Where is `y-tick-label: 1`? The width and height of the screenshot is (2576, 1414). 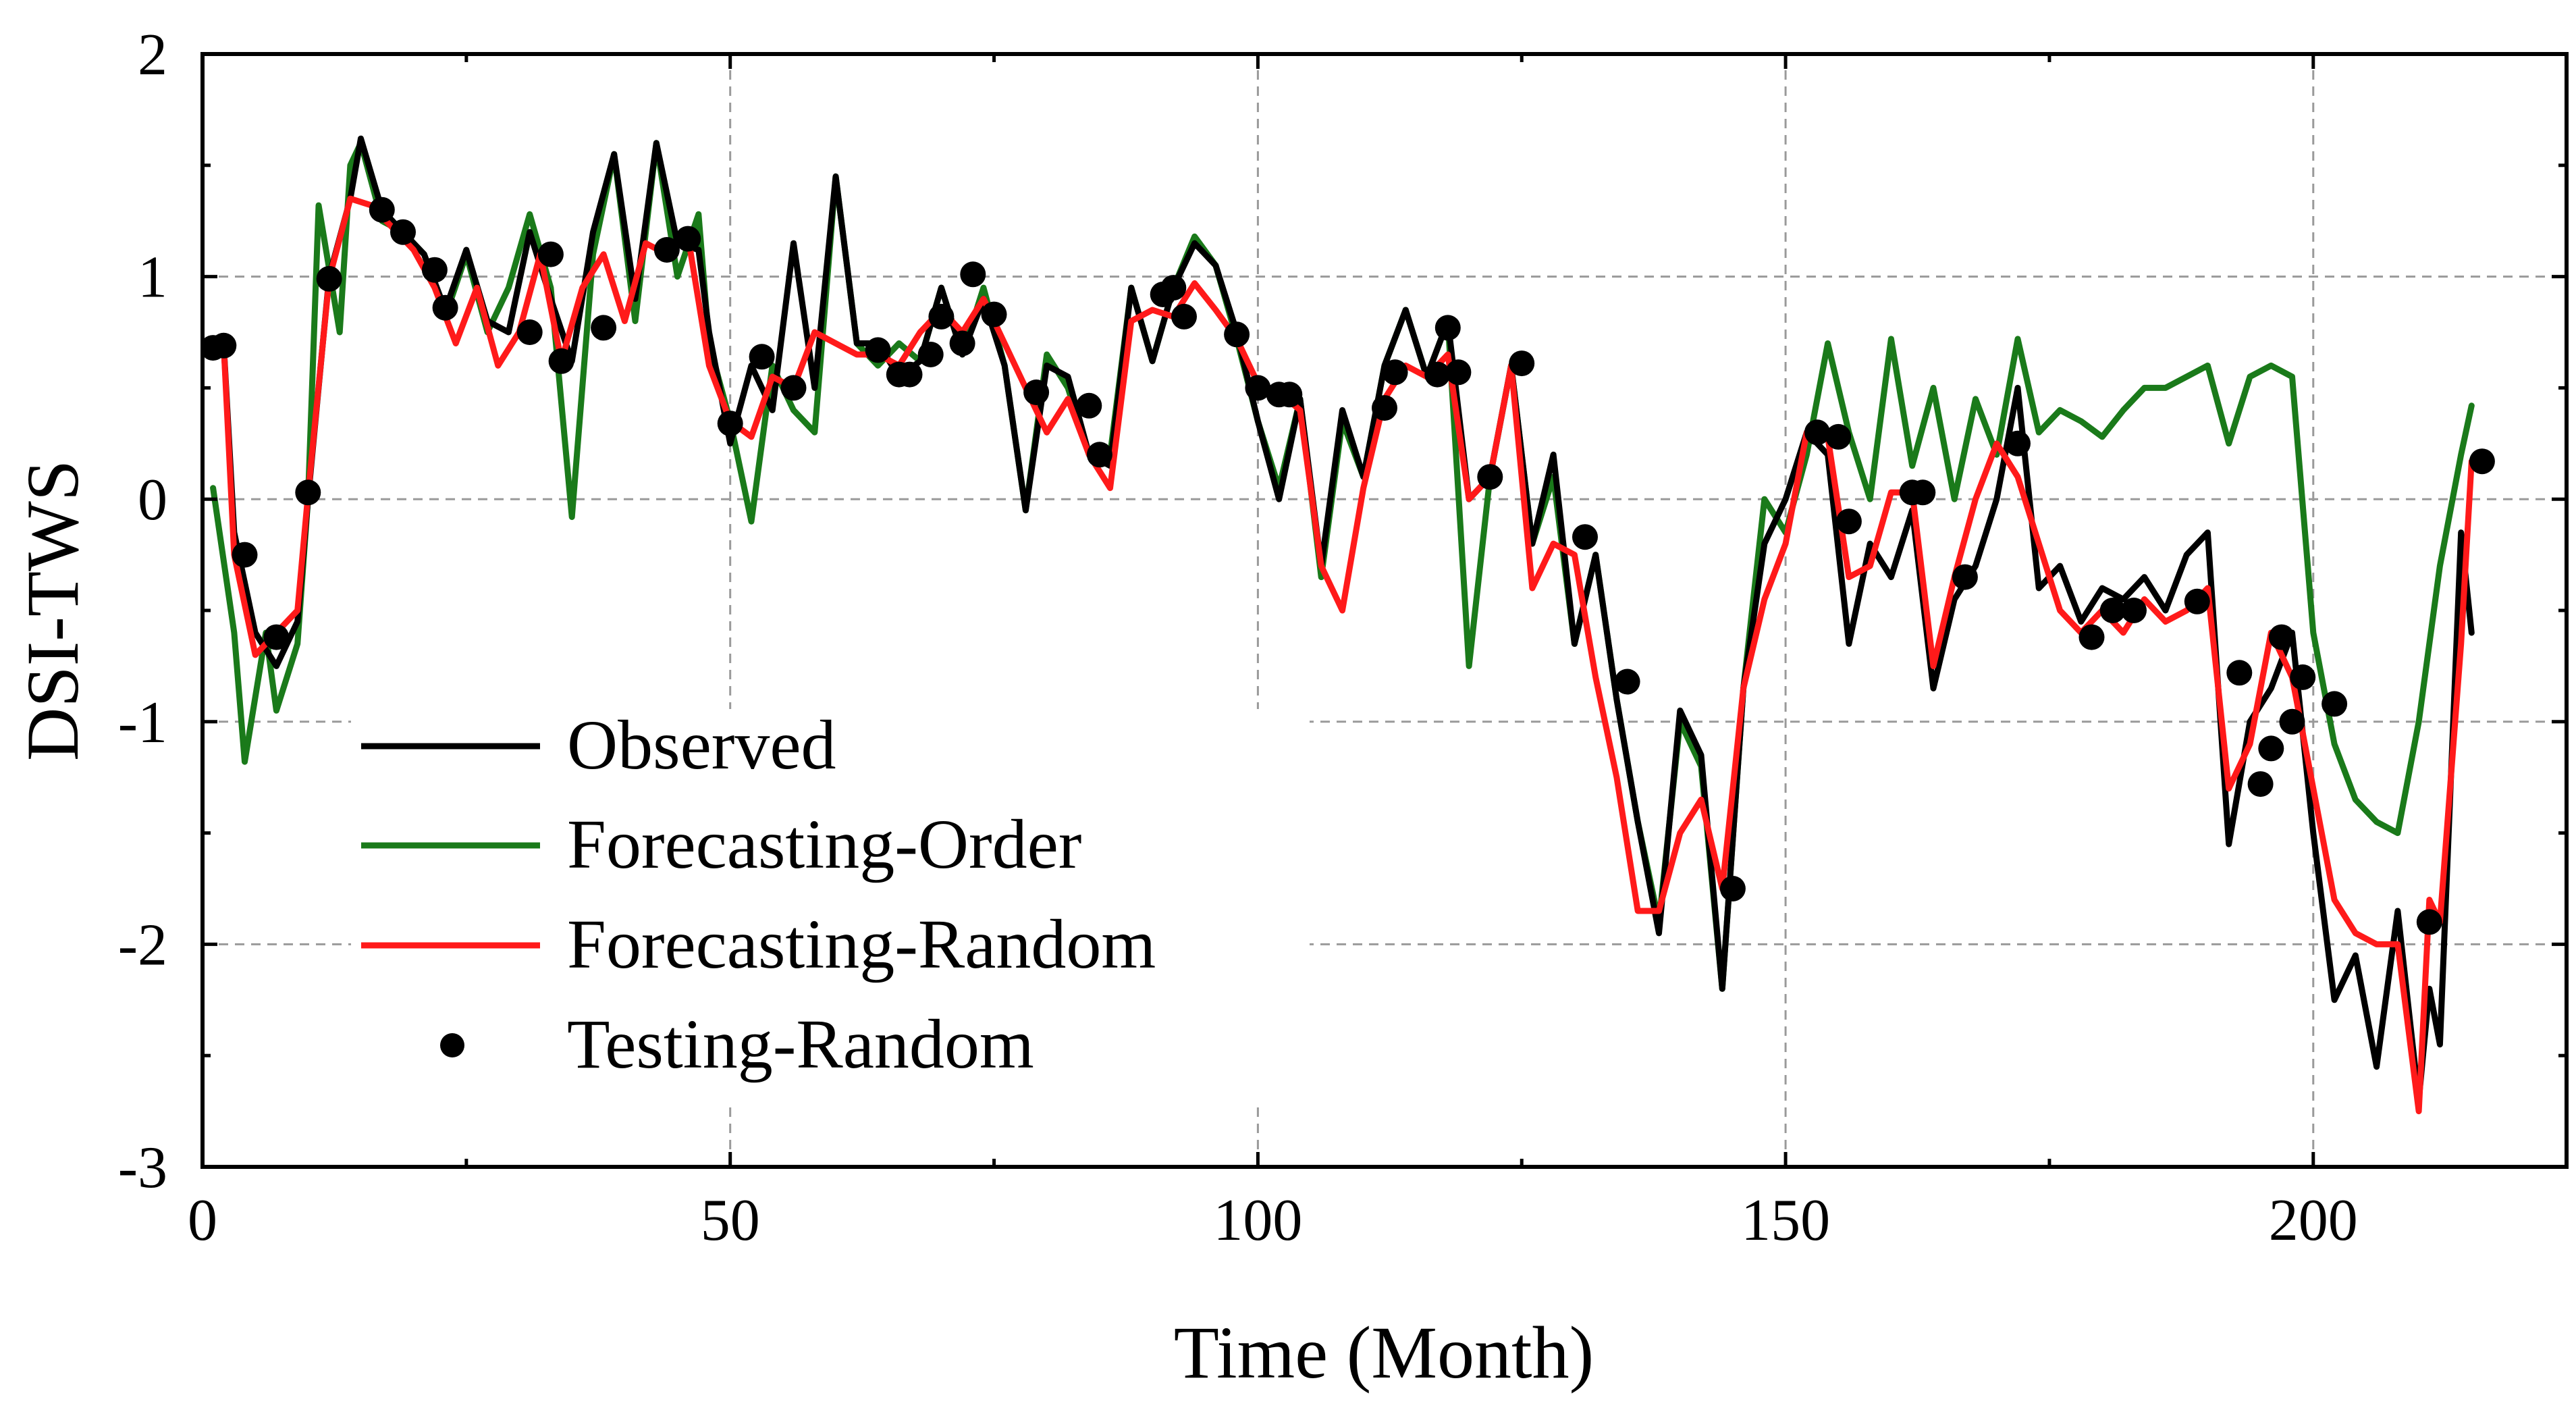 y-tick-label: 1 is located at coordinates (152, 278).